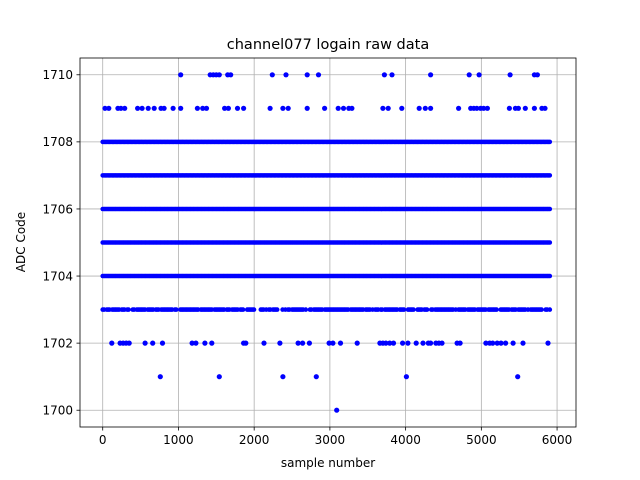  What do you see at coordinates (254, 440) in the screenshot?
I see `x-tick-label: 2000` at bounding box center [254, 440].